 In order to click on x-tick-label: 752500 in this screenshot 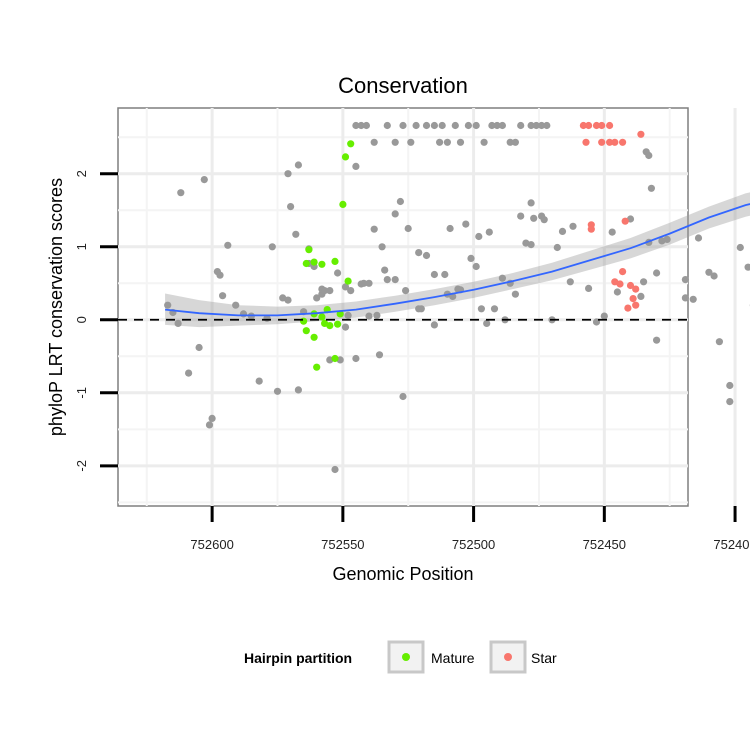, I will do `click(473, 544)`.